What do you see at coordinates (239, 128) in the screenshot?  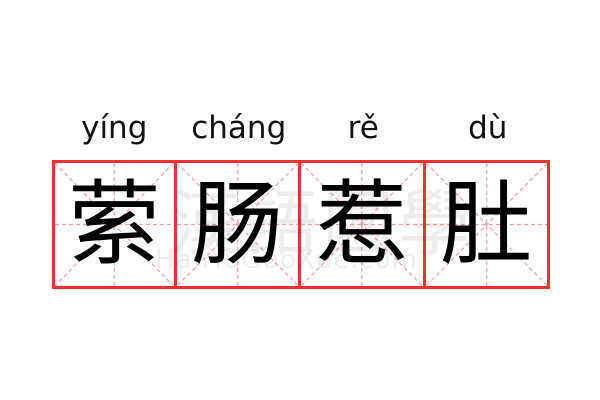 I see `pinyin-2: cháng` at bounding box center [239, 128].